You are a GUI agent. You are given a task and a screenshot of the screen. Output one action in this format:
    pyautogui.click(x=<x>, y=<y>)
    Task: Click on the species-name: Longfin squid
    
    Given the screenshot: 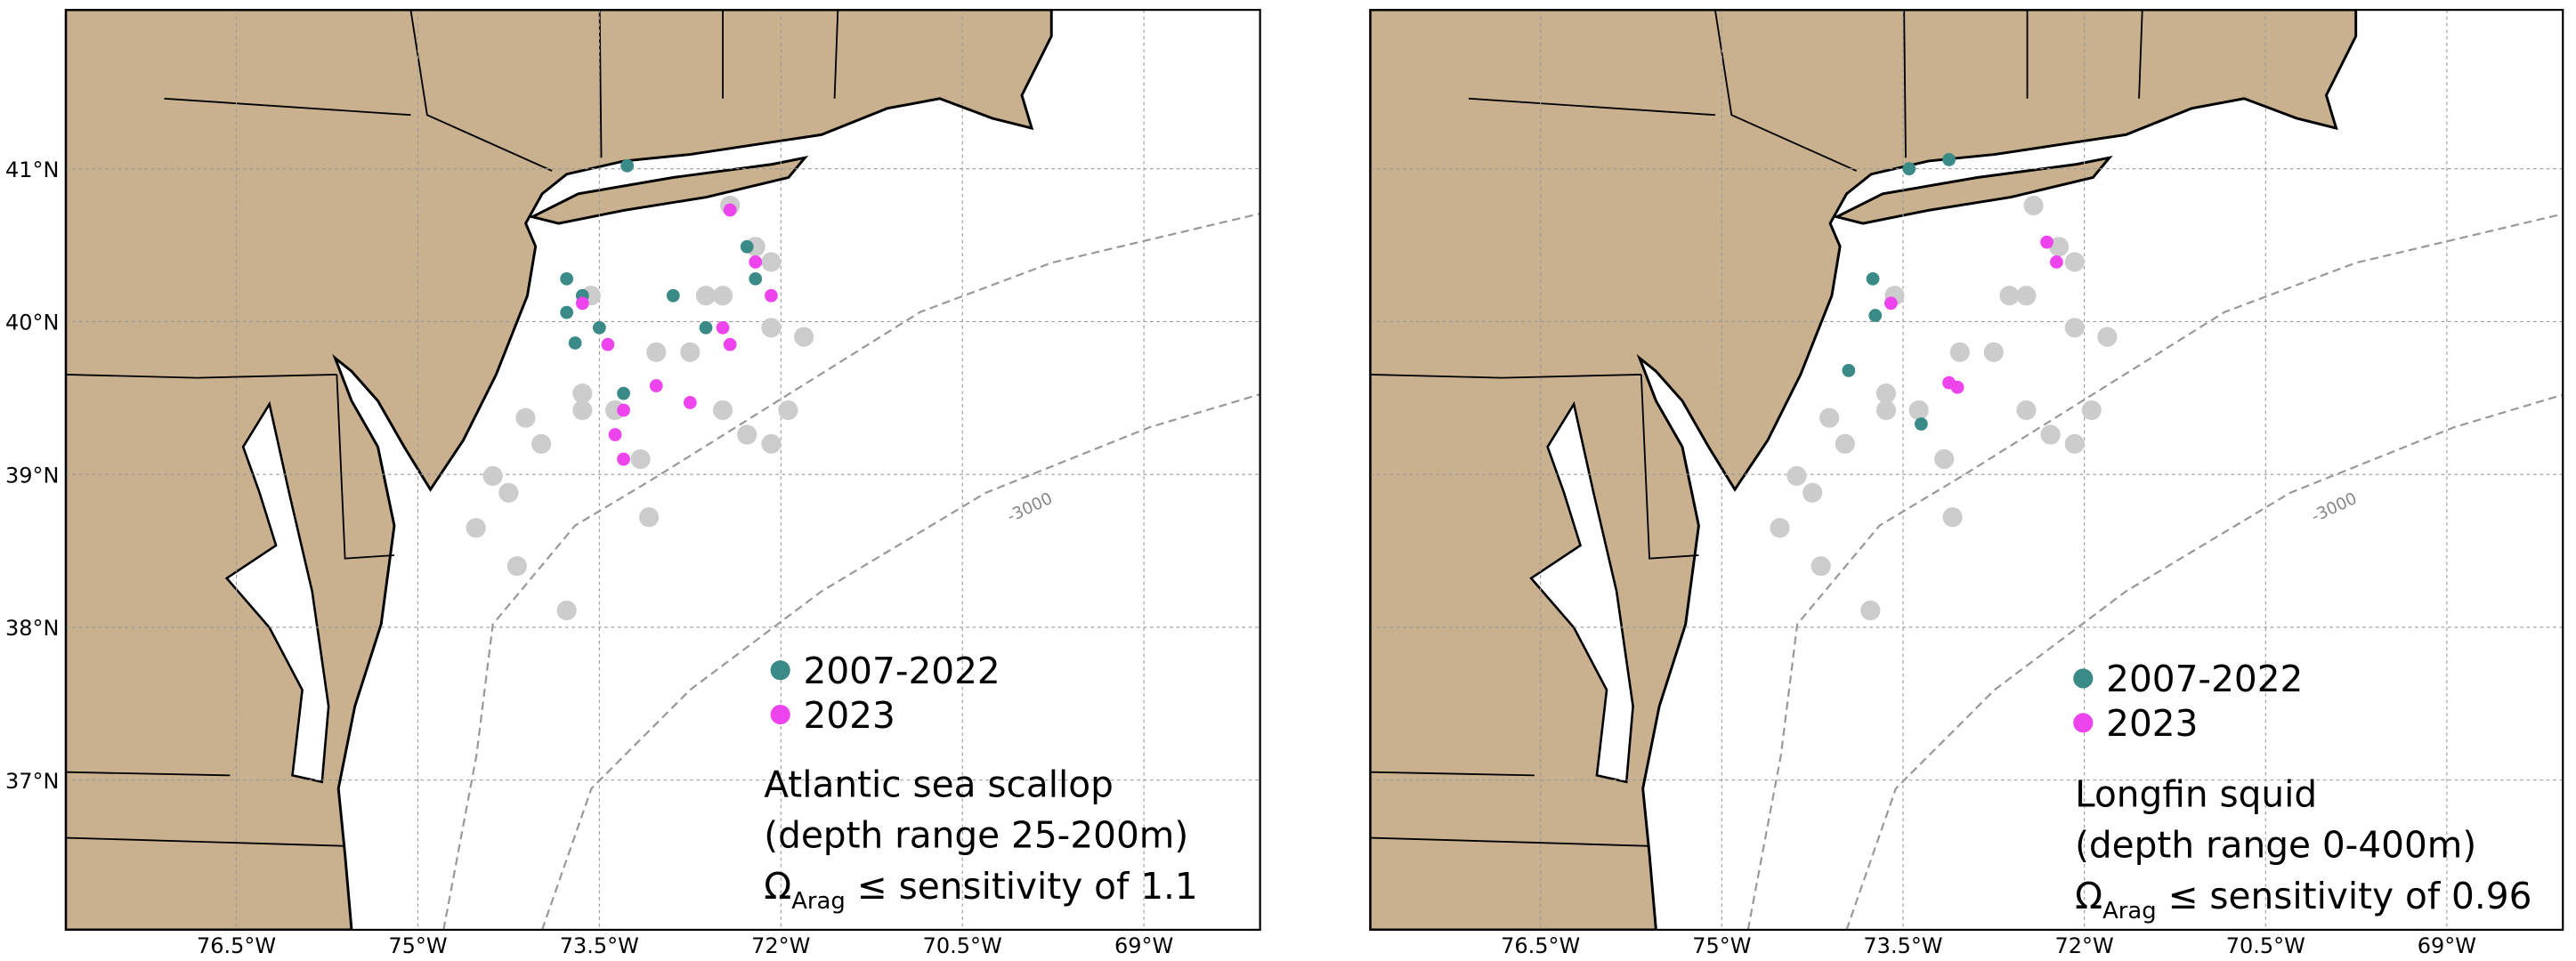 What is the action you would take?
    pyautogui.click(x=2196, y=793)
    